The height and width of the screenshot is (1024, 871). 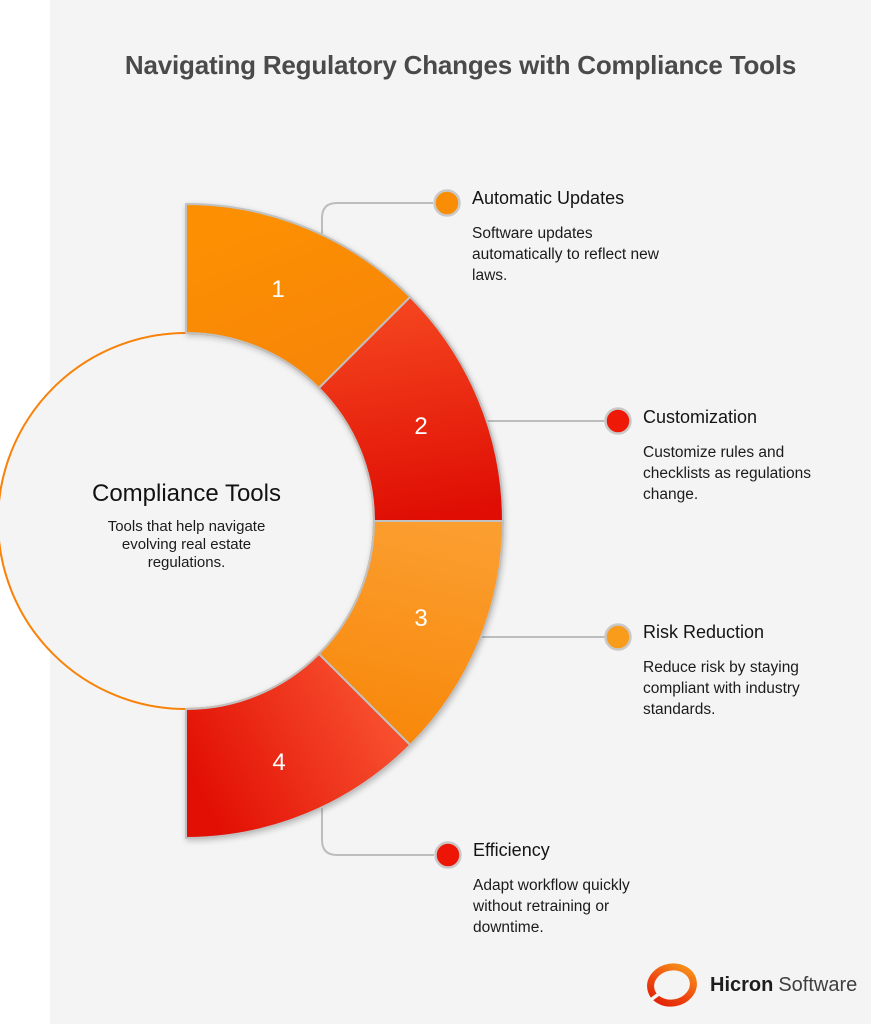 I want to click on callout-title: Customization, so click(x=700, y=417).